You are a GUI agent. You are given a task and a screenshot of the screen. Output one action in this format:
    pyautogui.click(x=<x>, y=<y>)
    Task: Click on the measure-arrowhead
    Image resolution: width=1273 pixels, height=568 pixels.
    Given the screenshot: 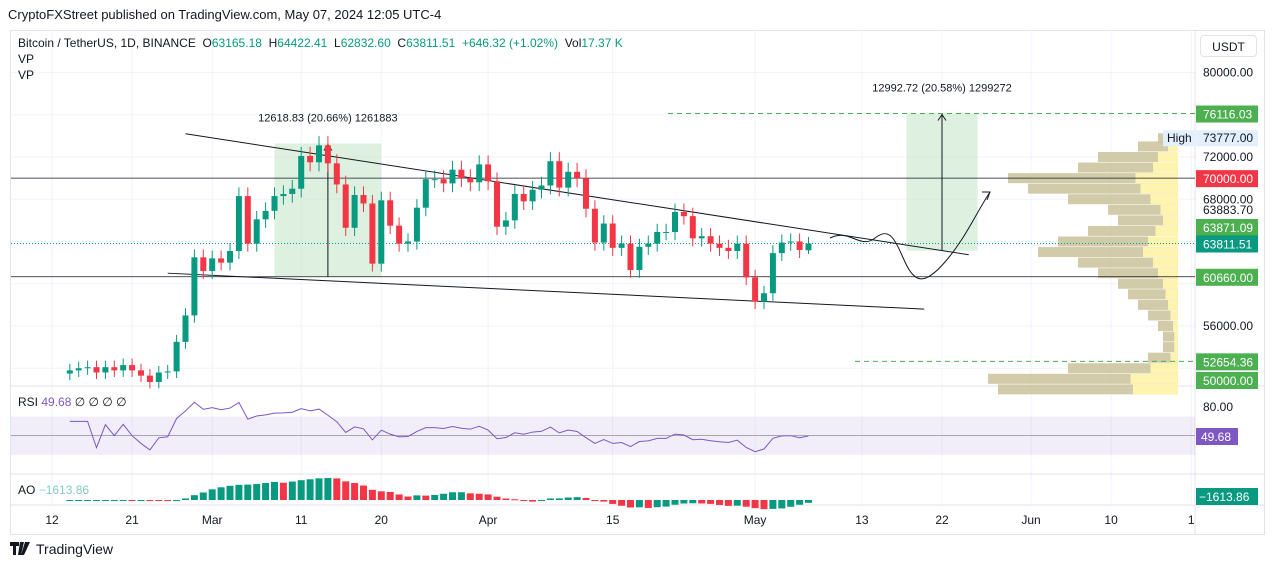 What is the action you would take?
    pyautogui.click(x=942, y=117)
    